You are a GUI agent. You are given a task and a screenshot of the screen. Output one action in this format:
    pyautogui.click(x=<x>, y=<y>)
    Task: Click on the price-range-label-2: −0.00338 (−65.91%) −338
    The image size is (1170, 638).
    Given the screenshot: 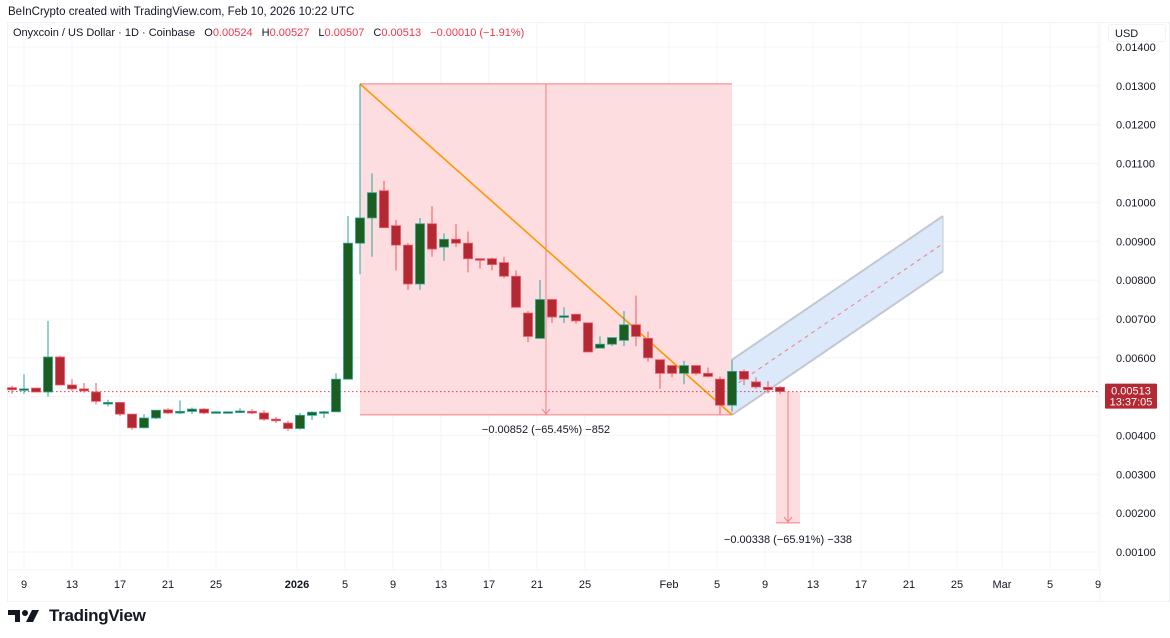 What is the action you would take?
    pyautogui.click(x=788, y=540)
    